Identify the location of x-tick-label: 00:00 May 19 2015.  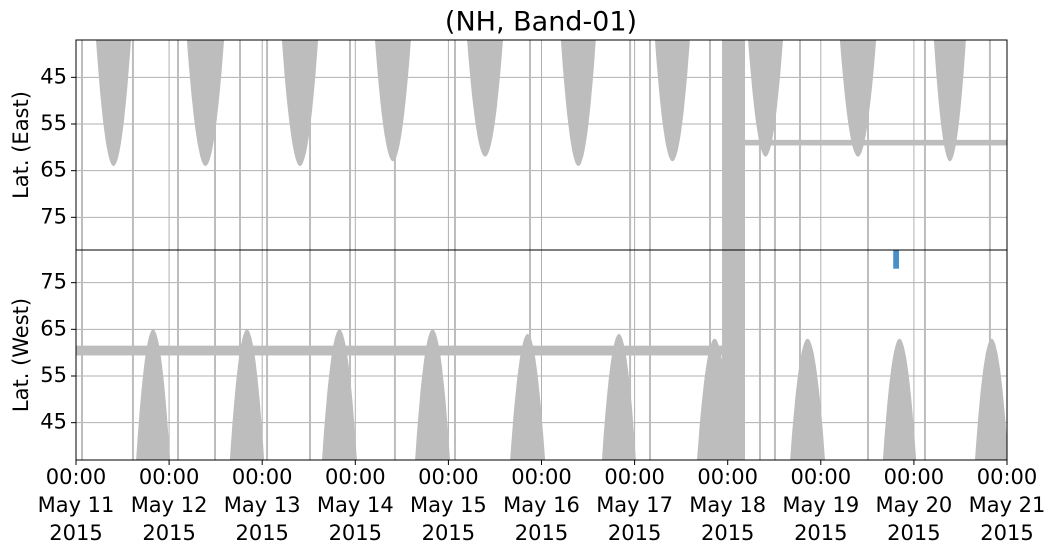
(820, 505).